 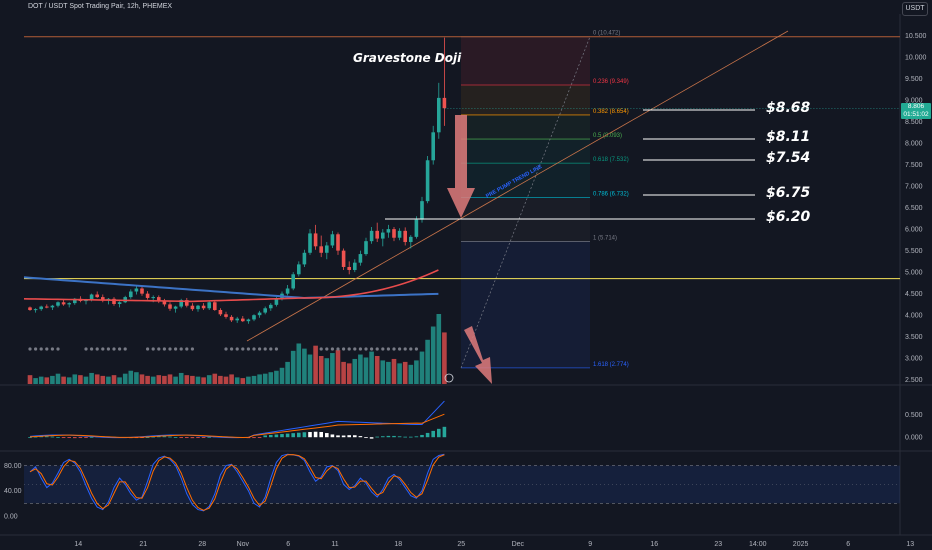 What do you see at coordinates (914, 208) in the screenshot?
I see `price-tick-label: 6.500` at bounding box center [914, 208].